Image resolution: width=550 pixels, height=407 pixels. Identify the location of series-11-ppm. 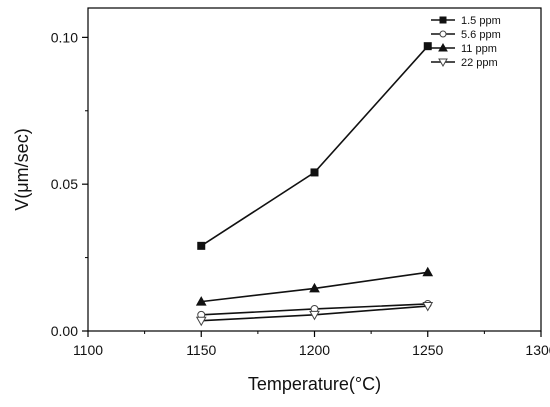
(314, 286).